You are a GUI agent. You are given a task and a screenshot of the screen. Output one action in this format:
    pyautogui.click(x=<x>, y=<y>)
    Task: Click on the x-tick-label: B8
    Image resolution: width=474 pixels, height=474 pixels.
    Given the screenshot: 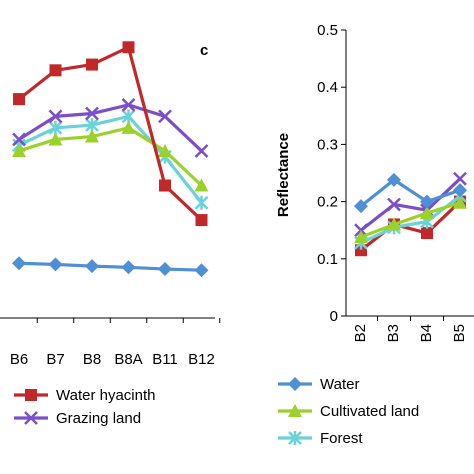 What is the action you would take?
    pyautogui.click(x=92, y=359)
    